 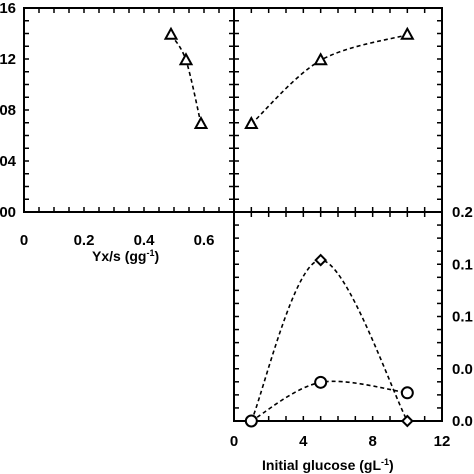 What do you see at coordinates (84, 240) in the screenshot?
I see `x-tick-label: 0.2` at bounding box center [84, 240].